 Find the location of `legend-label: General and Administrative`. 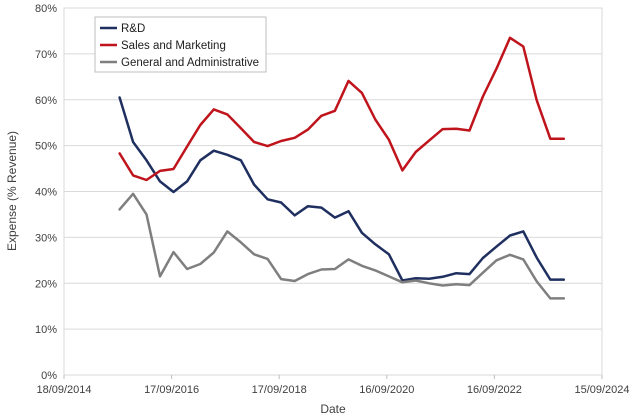

legend-label: General and Administrative is located at coordinates (190, 63).